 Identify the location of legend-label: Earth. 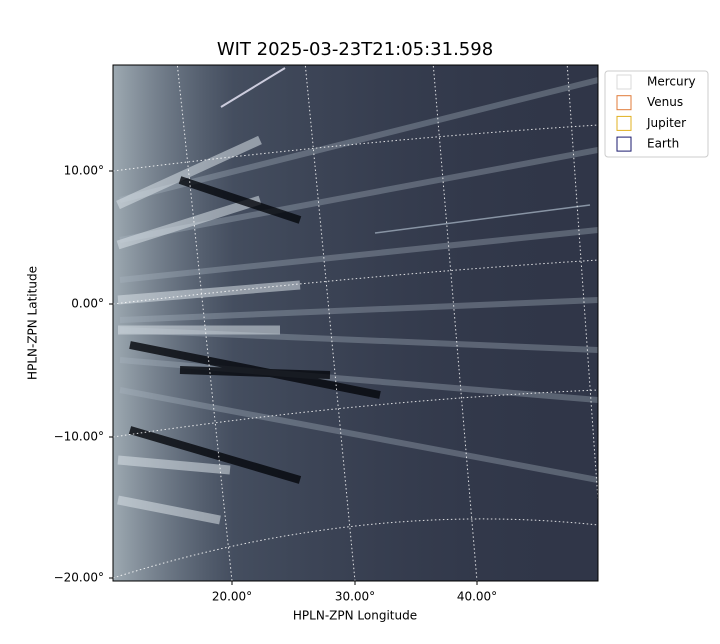
(663, 144).